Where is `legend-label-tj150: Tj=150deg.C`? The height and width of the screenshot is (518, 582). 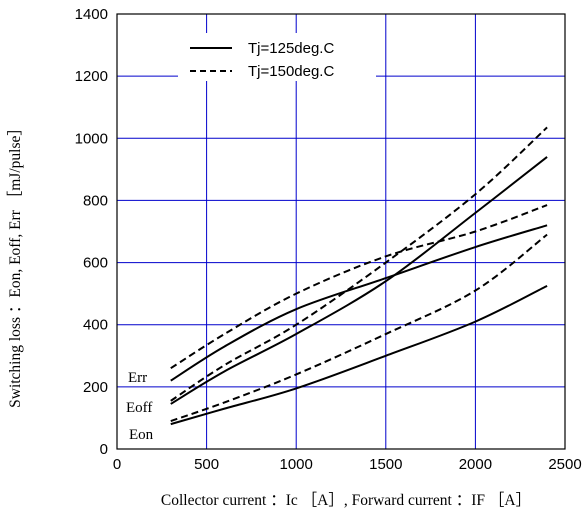 legend-label-tj150: Tj=150deg.C is located at coordinates (291, 71).